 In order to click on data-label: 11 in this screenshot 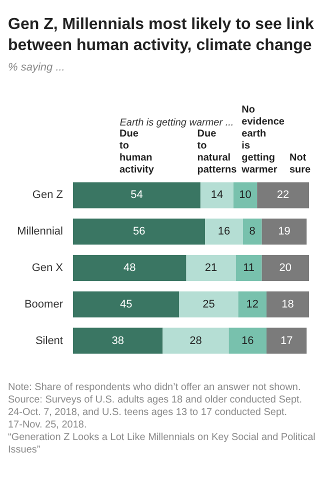, I will do `click(249, 268)`.